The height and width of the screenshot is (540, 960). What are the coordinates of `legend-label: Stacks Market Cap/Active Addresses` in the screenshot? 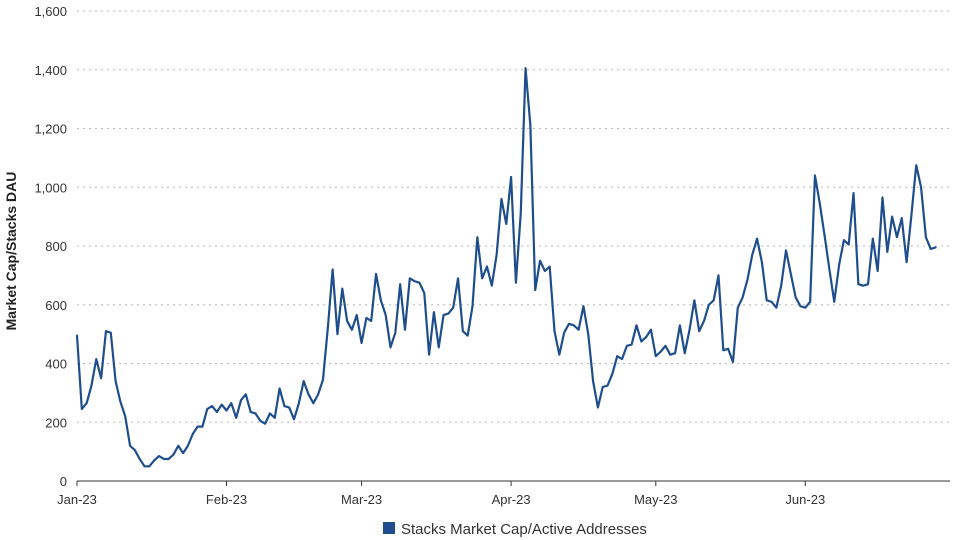 It's located at (524, 529).